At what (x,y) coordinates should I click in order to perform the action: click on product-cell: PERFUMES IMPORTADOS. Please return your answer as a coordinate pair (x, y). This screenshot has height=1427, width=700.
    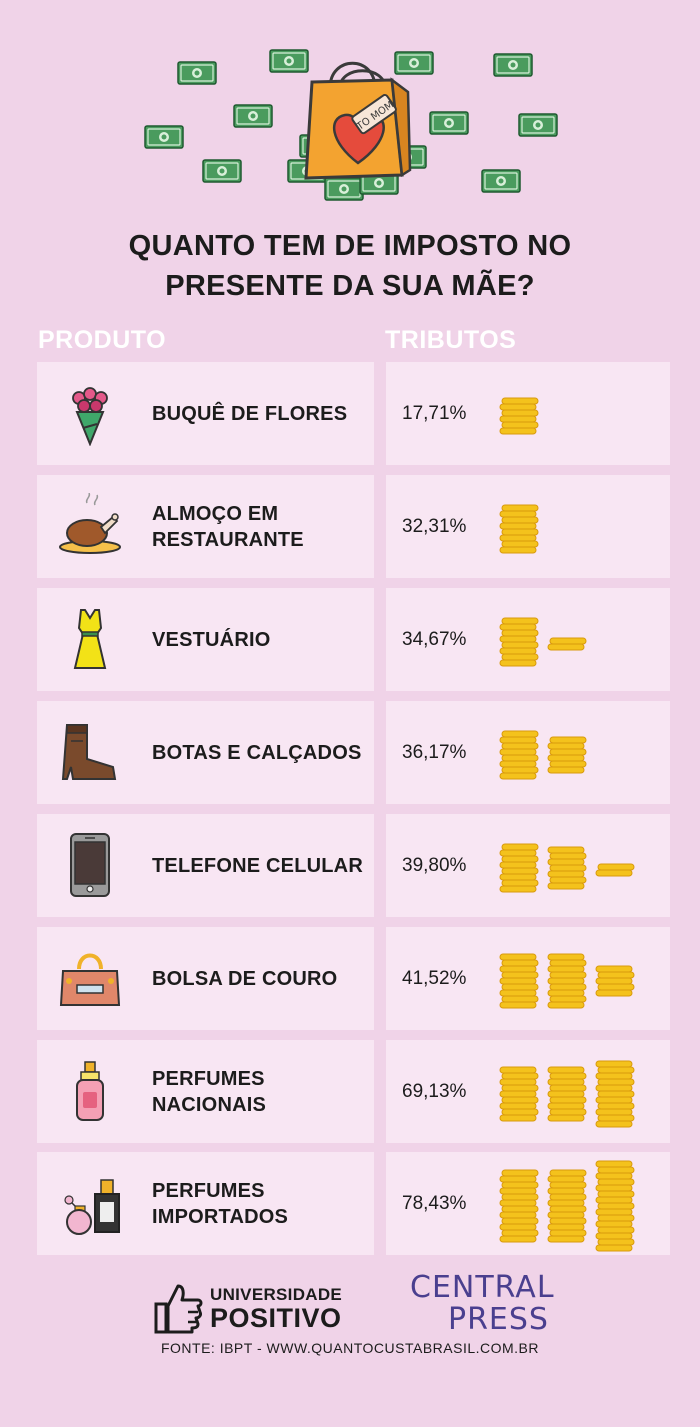
    Looking at the image, I should click on (205, 1203).